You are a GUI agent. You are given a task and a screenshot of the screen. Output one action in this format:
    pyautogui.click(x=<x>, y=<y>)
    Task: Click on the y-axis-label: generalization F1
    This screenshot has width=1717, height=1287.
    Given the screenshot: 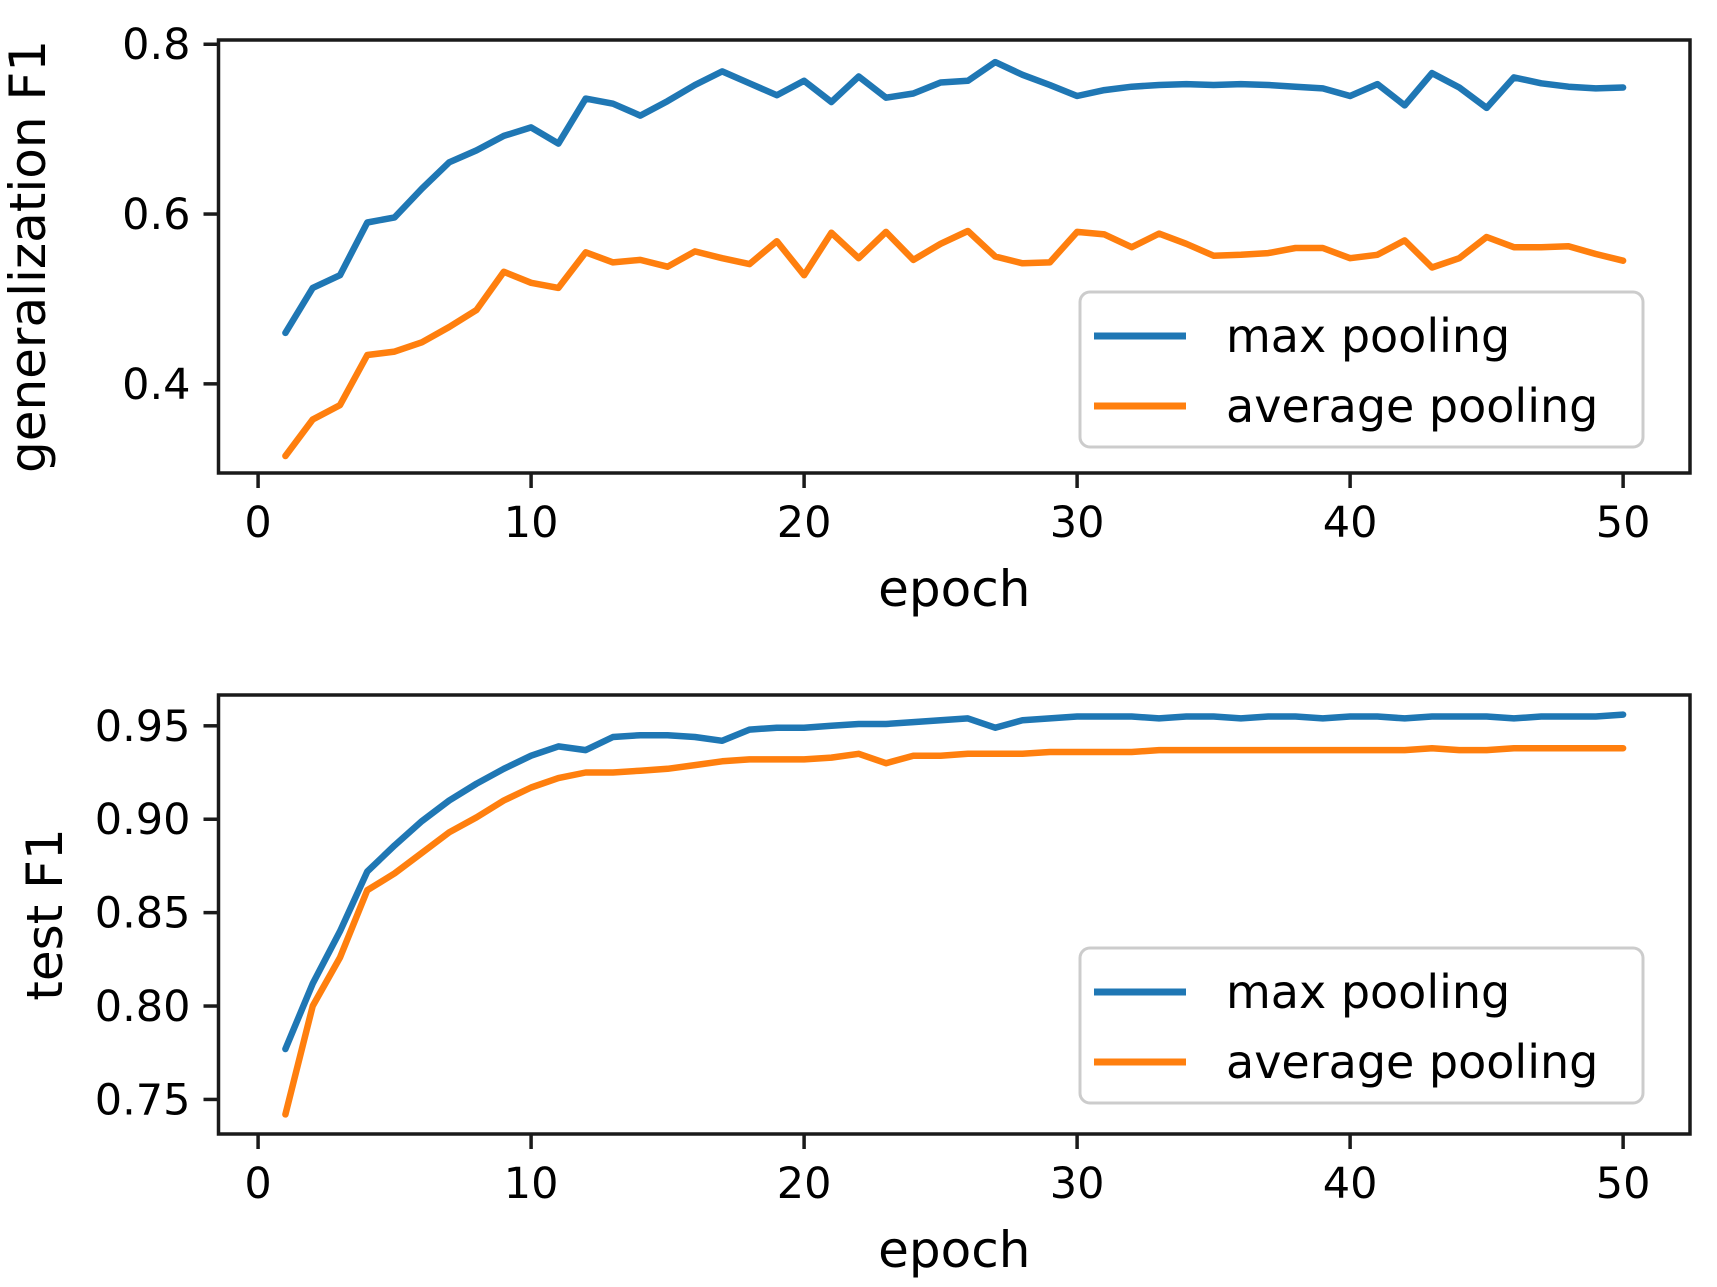 What is the action you would take?
    pyautogui.click(x=28, y=256)
    